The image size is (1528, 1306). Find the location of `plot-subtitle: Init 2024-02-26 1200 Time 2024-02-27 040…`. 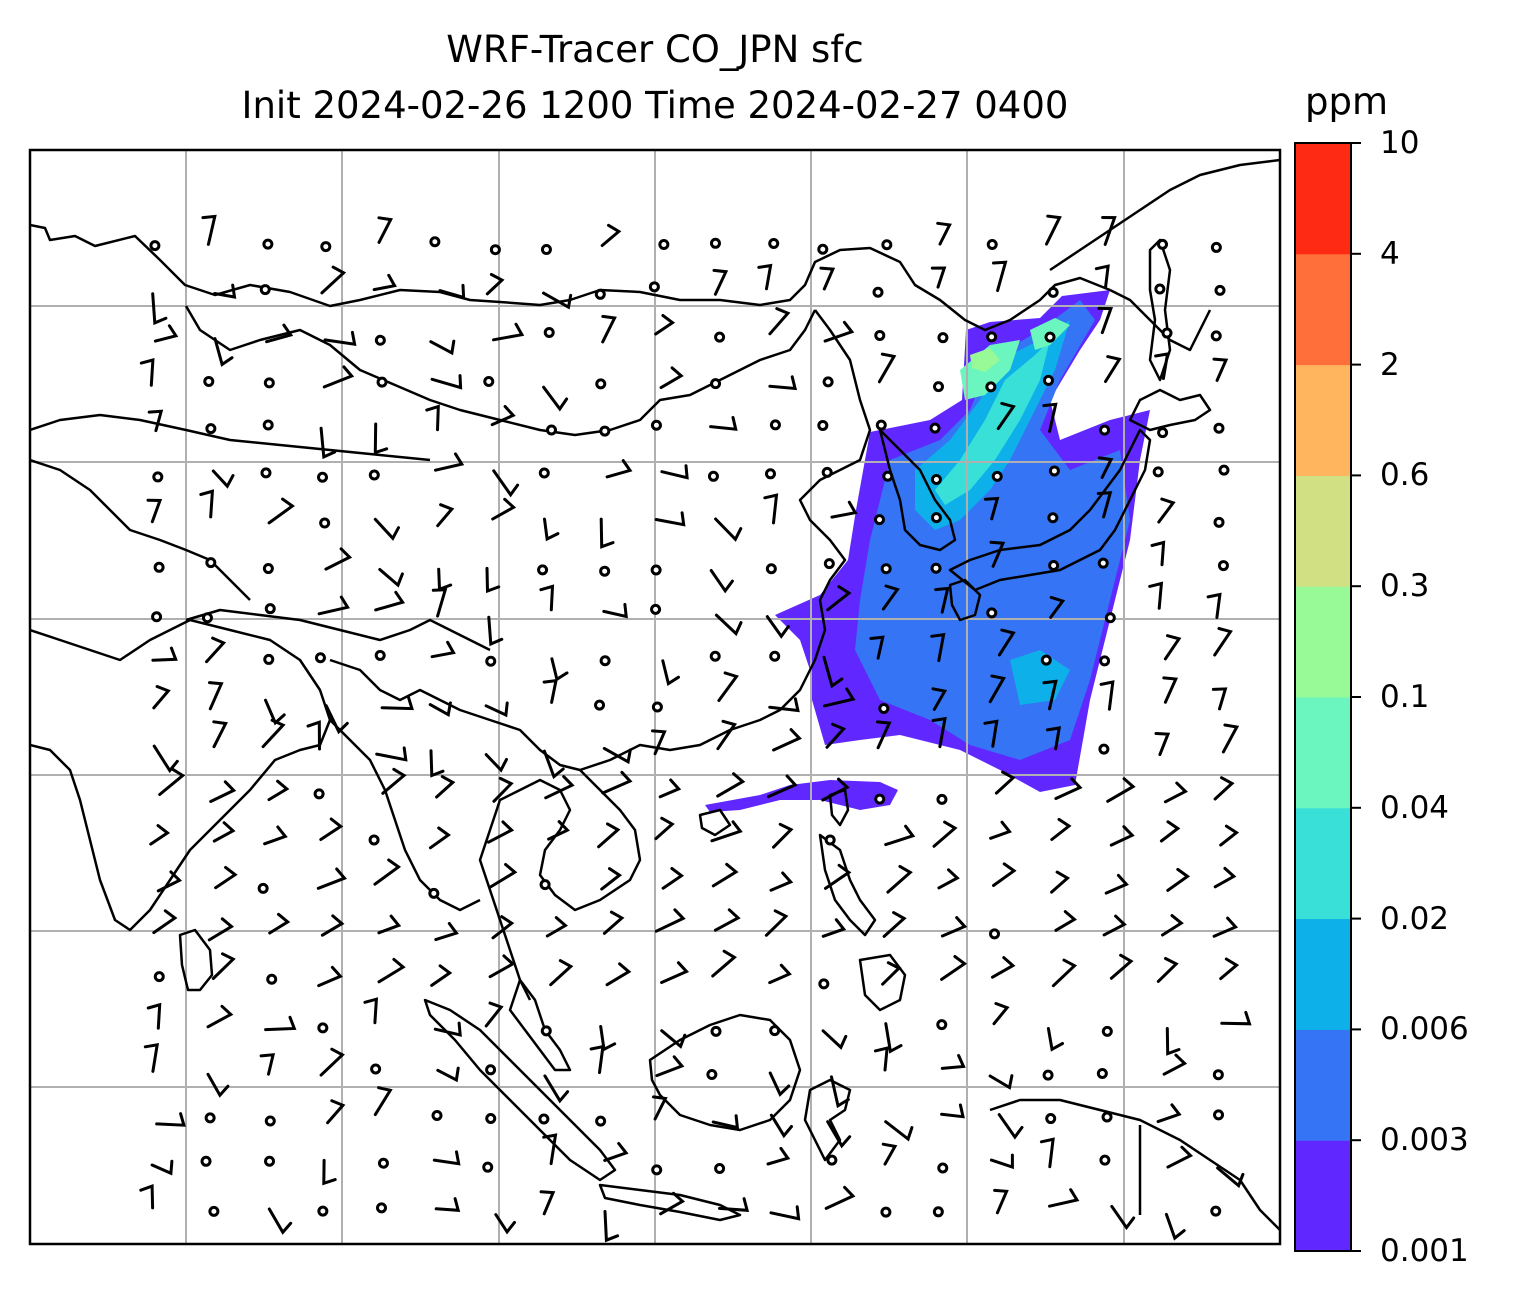

plot-subtitle: Init 2024-02-26 1200 Time 2024-02-27 040… is located at coordinates (655, 105).